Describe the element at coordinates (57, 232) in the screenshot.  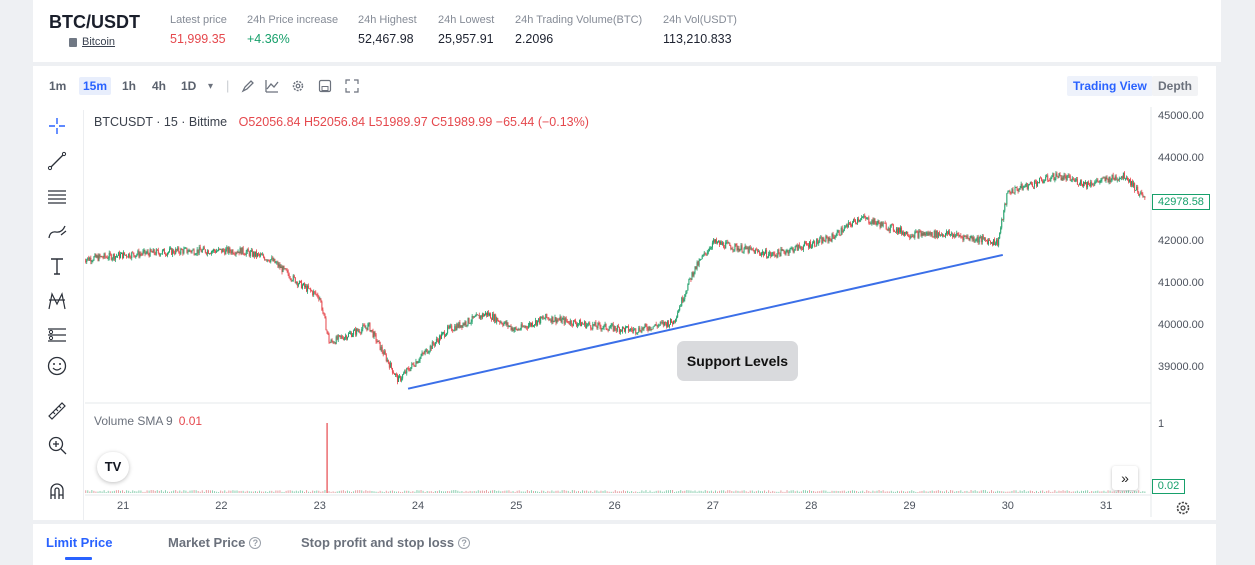
I see `brush-icon` at that location.